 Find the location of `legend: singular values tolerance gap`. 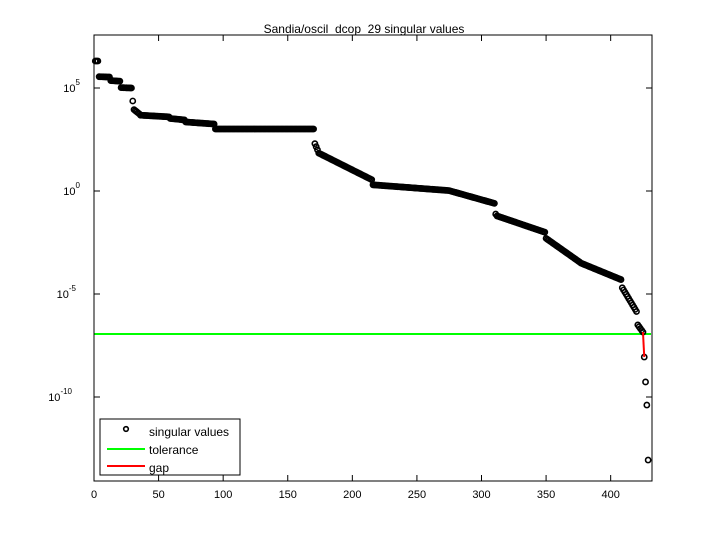

legend: singular values tolerance gap is located at coordinates (170, 447).